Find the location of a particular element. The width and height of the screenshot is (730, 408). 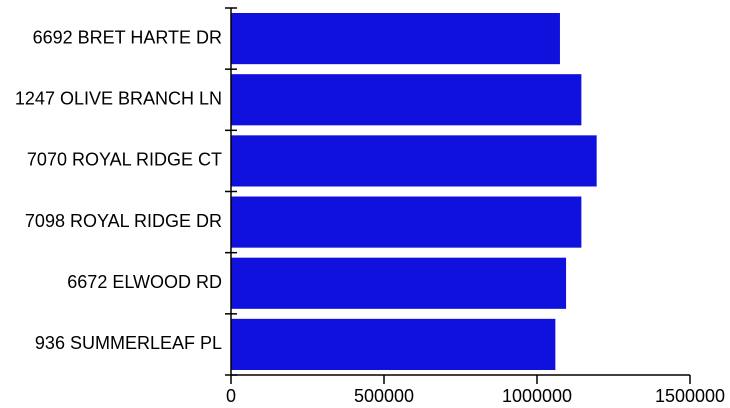

category-label: 936 SUMMERLEAF PL is located at coordinates (128, 343).